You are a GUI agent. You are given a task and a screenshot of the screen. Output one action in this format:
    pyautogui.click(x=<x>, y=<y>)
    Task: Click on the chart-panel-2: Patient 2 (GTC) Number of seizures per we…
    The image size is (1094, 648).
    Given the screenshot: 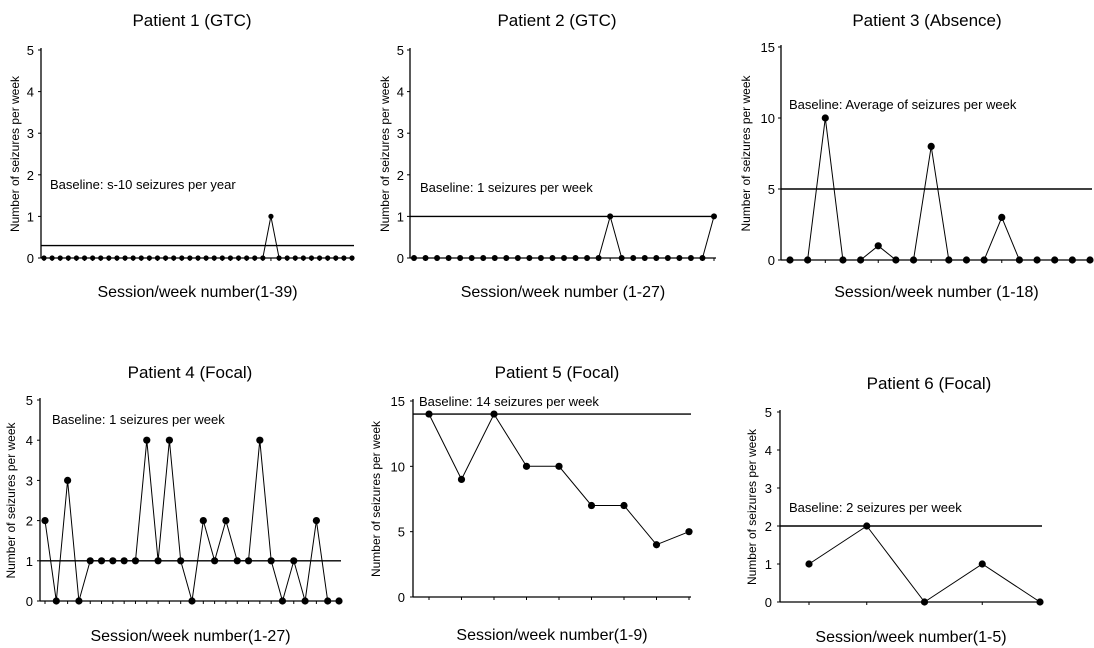 What is the action you would take?
    pyautogui.click(x=547, y=156)
    